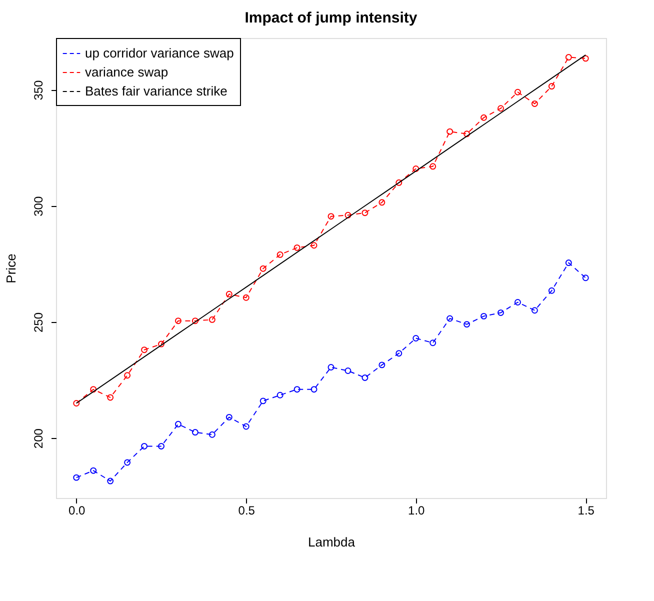 This screenshot has height=601, width=654. What do you see at coordinates (126, 72) in the screenshot?
I see `legend-label: variance swap` at bounding box center [126, 72].